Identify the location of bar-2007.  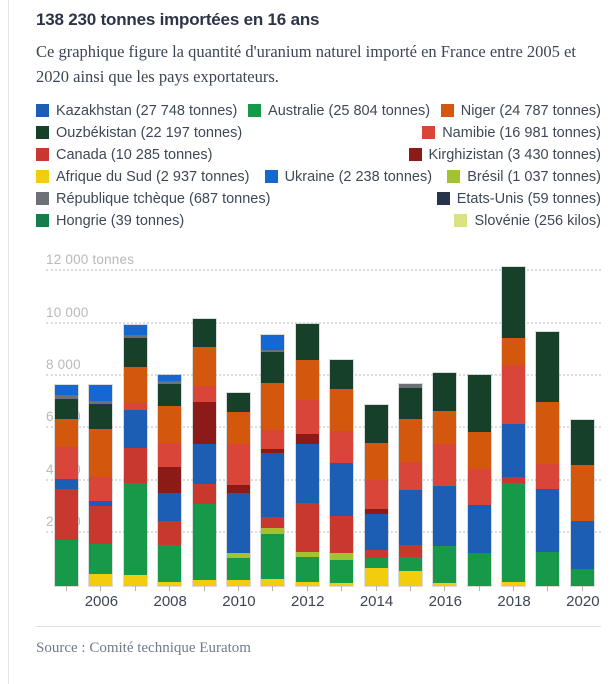
(135, 455).